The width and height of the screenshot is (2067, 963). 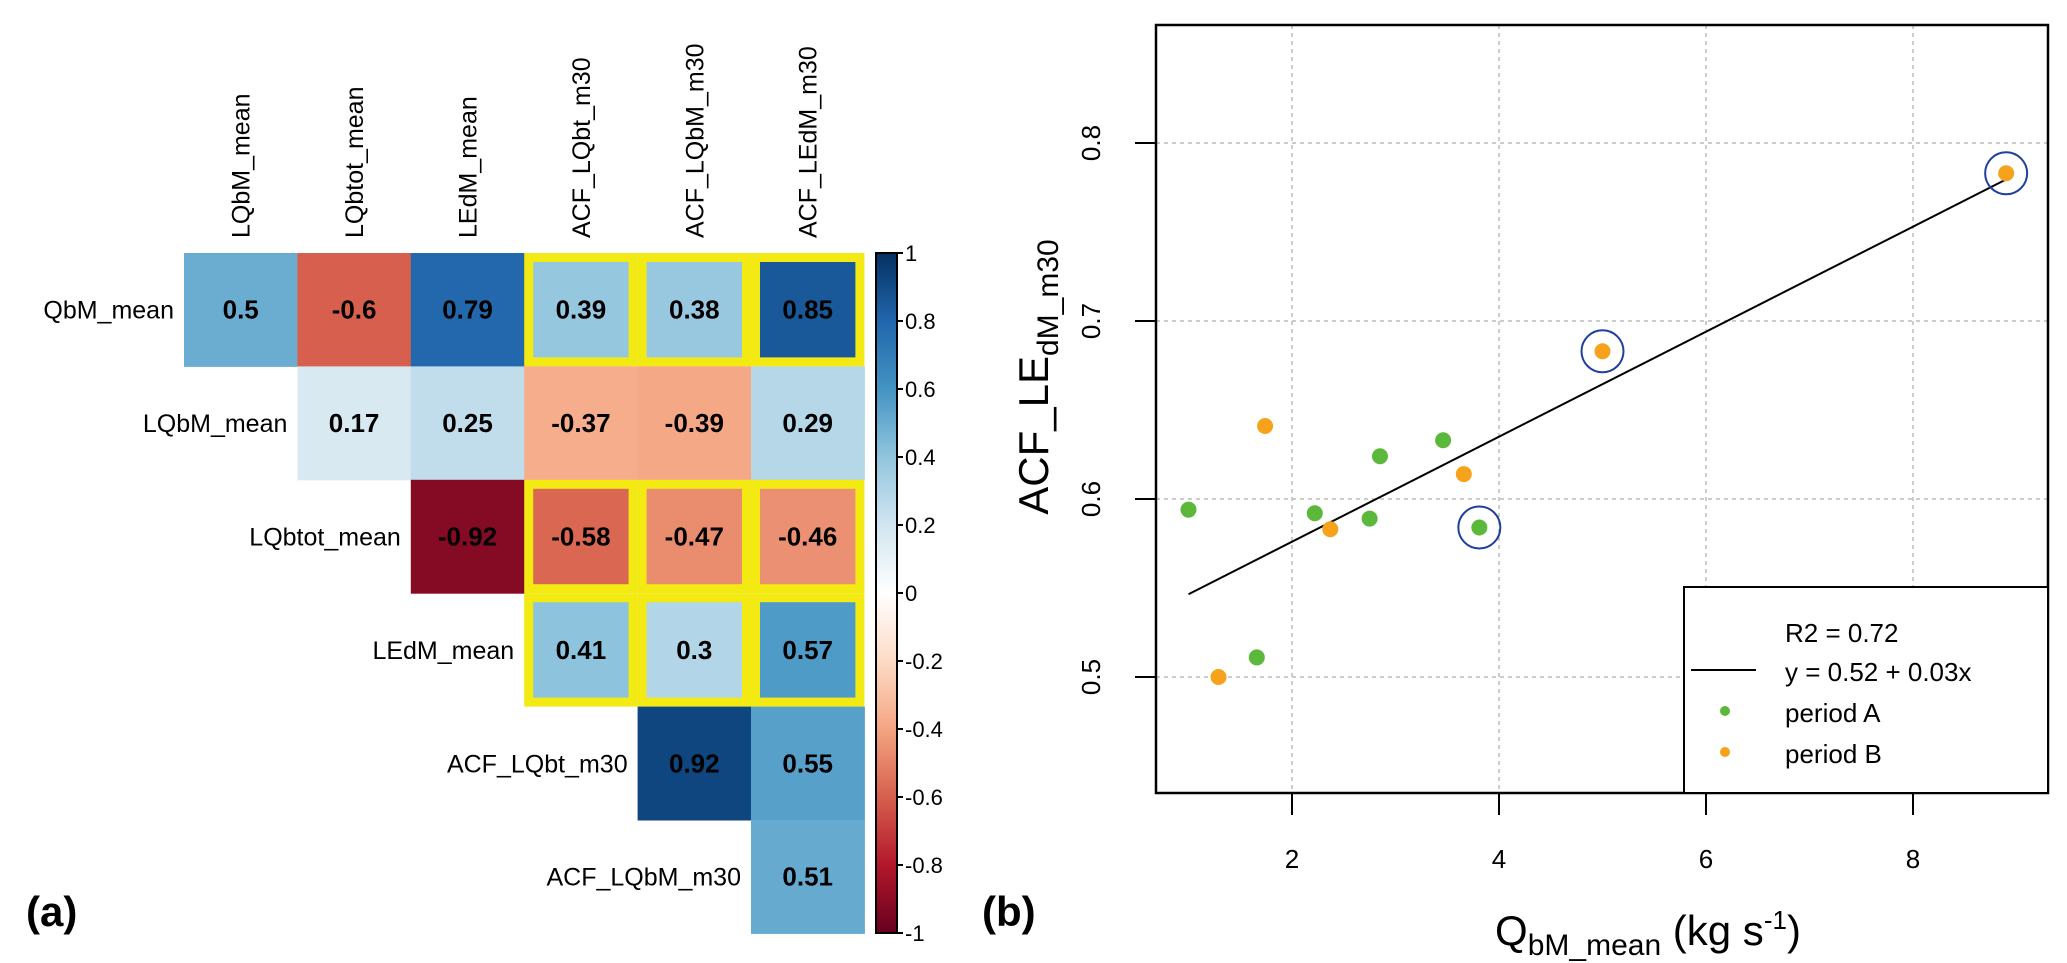 I want to click on colorbar: 1 0.8 0.6 0.4 0.2 0 -0.2 -0.4 -0.6 -0.8 -1, so click(x=909, y=593).